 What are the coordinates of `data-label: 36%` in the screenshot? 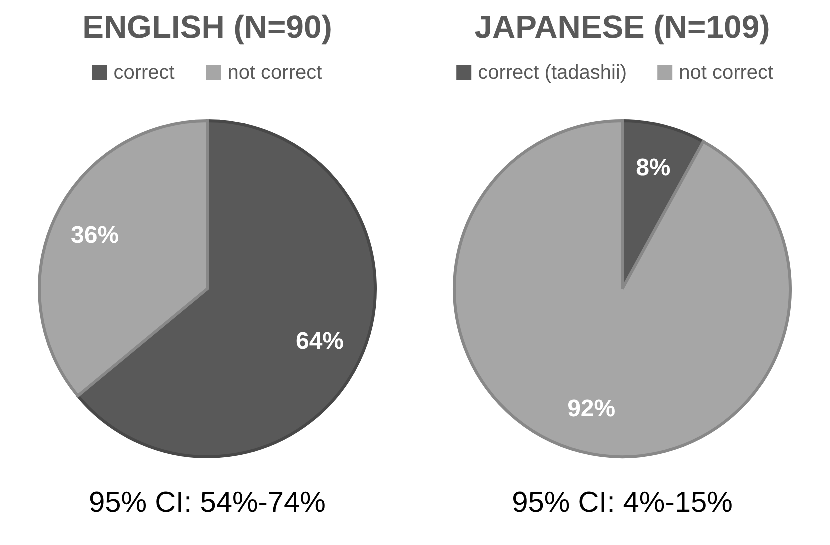 It's located at (95, 236).